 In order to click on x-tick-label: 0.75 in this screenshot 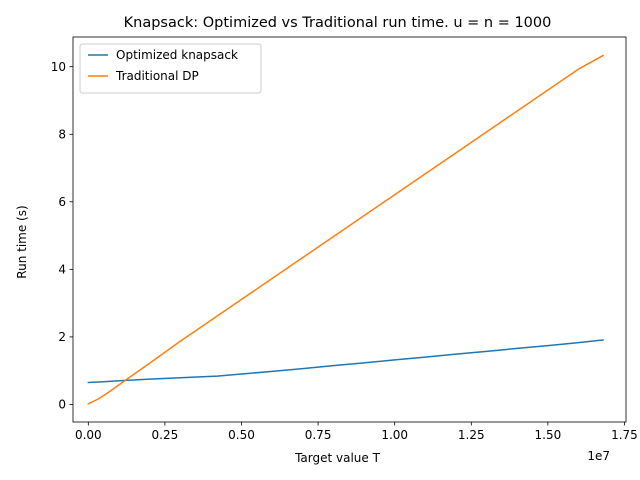, I will do `click(318, 435)`.